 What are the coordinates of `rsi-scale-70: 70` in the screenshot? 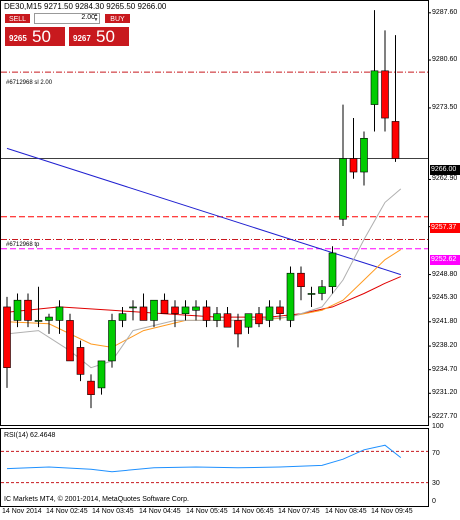 It's located at (436, 453).